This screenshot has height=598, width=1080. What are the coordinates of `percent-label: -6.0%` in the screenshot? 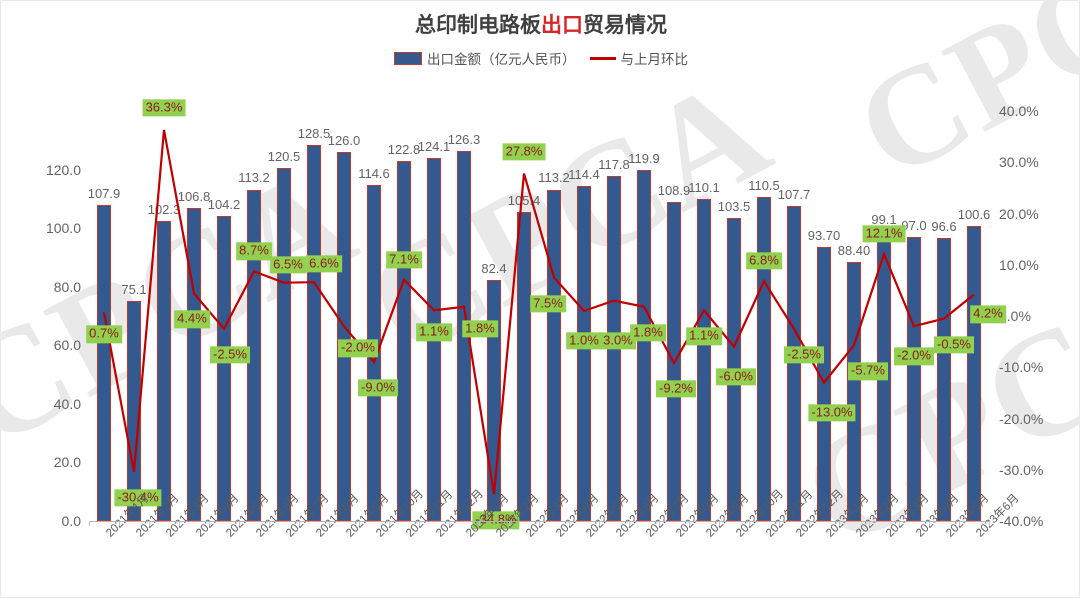 It's located at (736, 377).